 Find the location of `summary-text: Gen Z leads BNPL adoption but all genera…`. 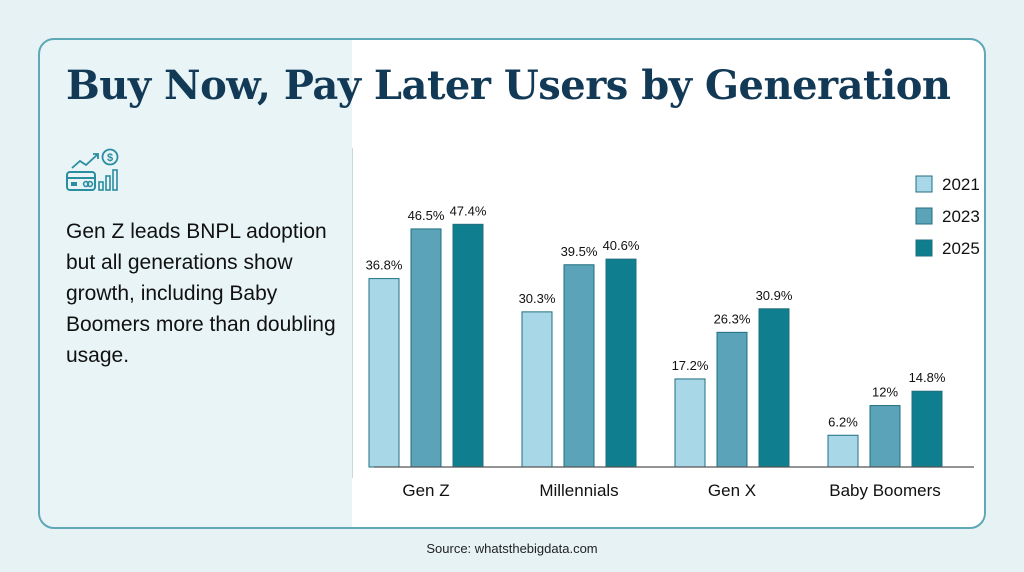

summary-text: Gen Z leads BNPL adoption but all genera… is located at coordinates (201, 293).